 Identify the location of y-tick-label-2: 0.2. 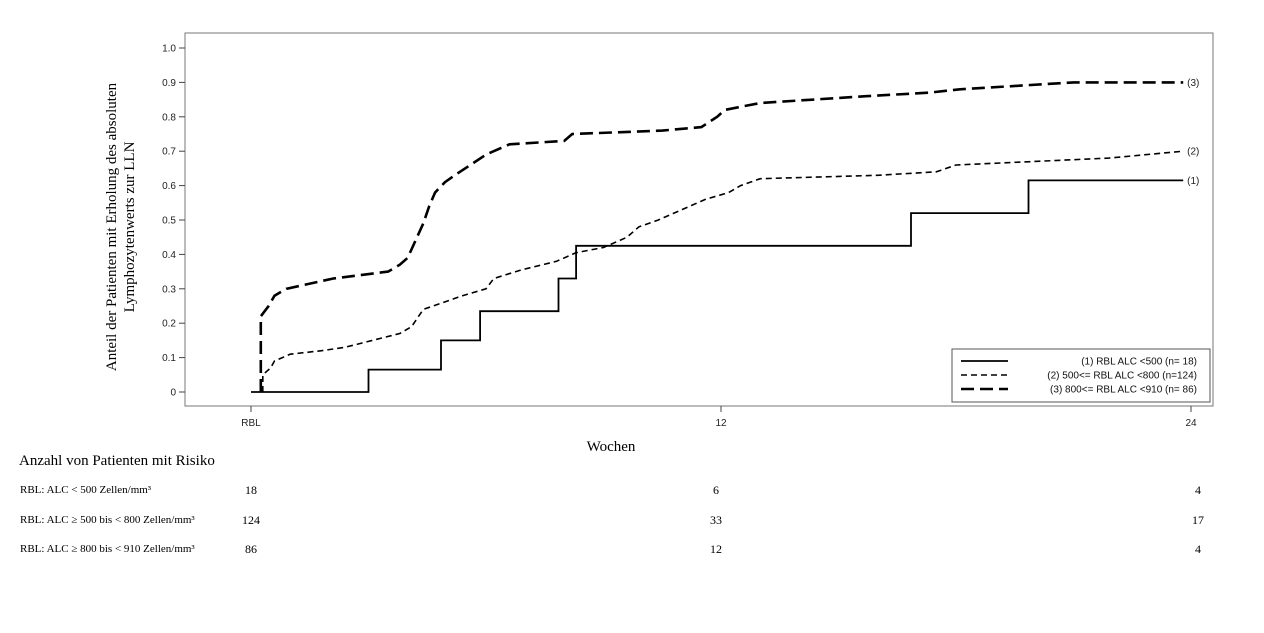
(169, 324).